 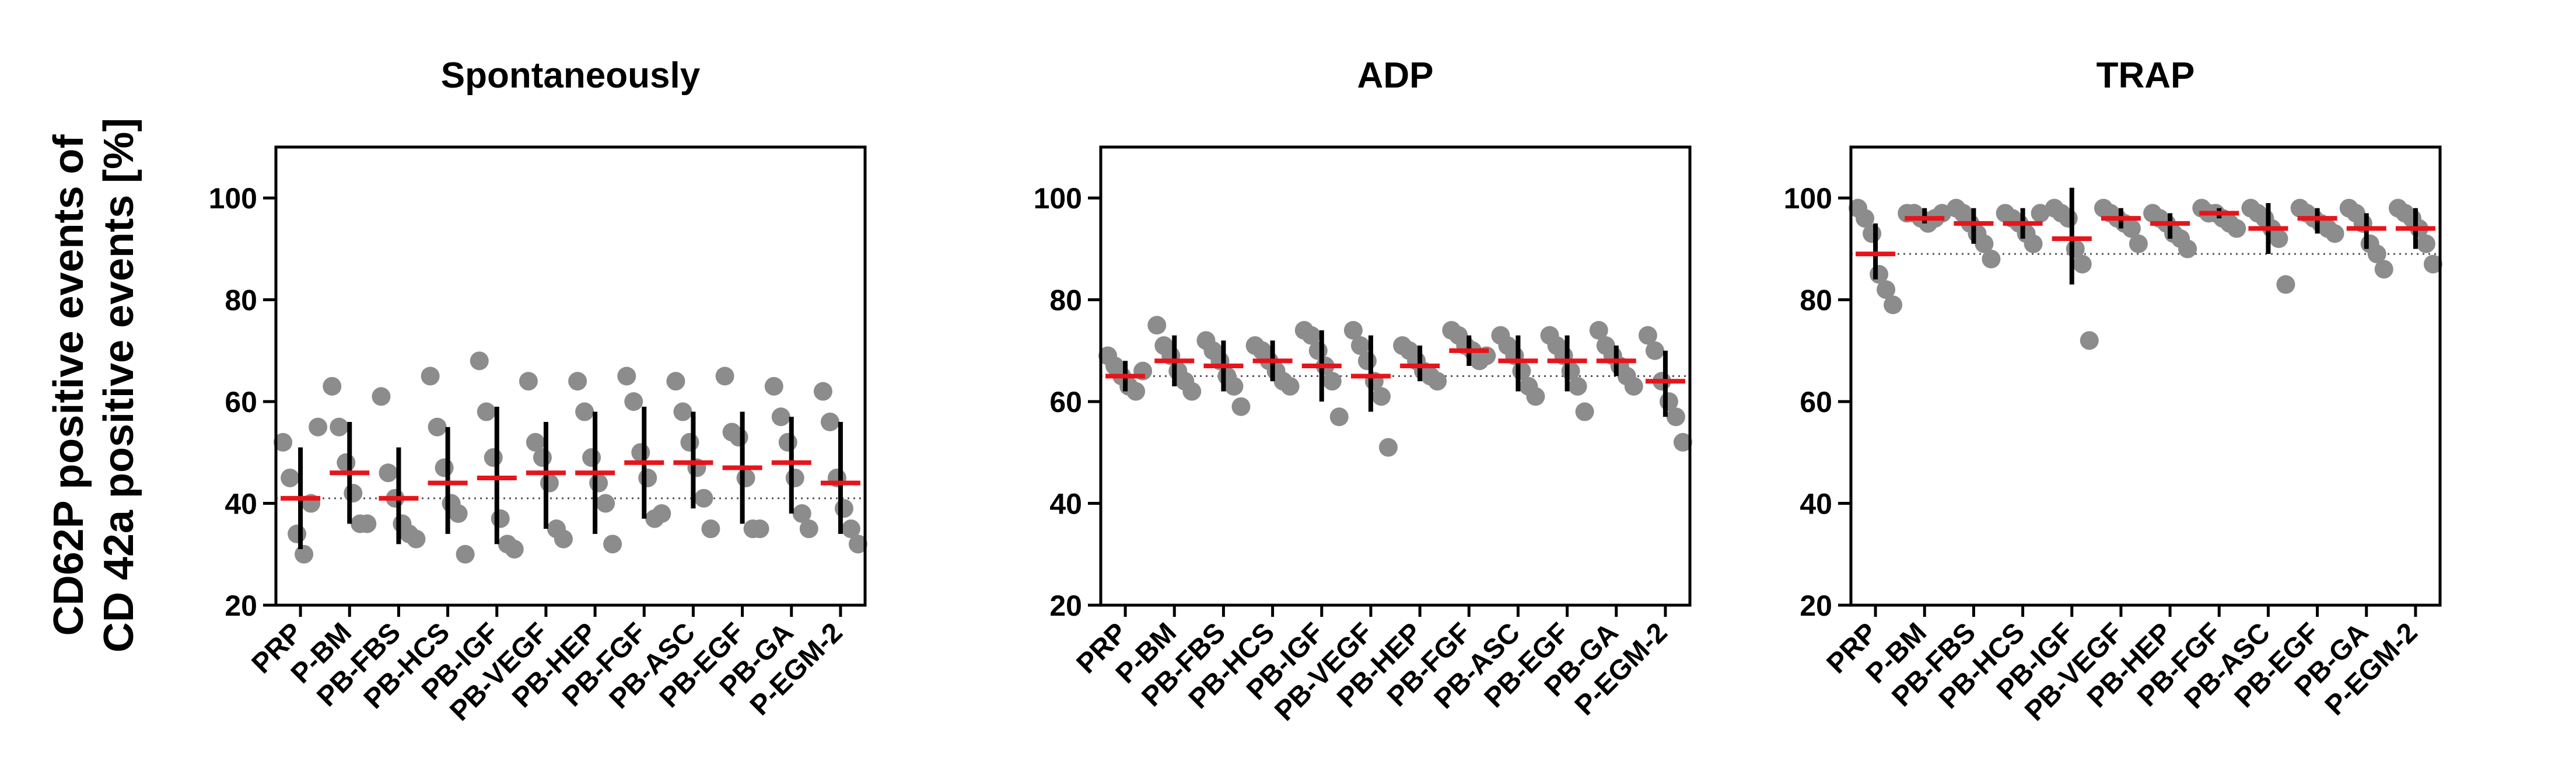 I want to click on chart-title: TRAP, so click(x=2145, y=75).